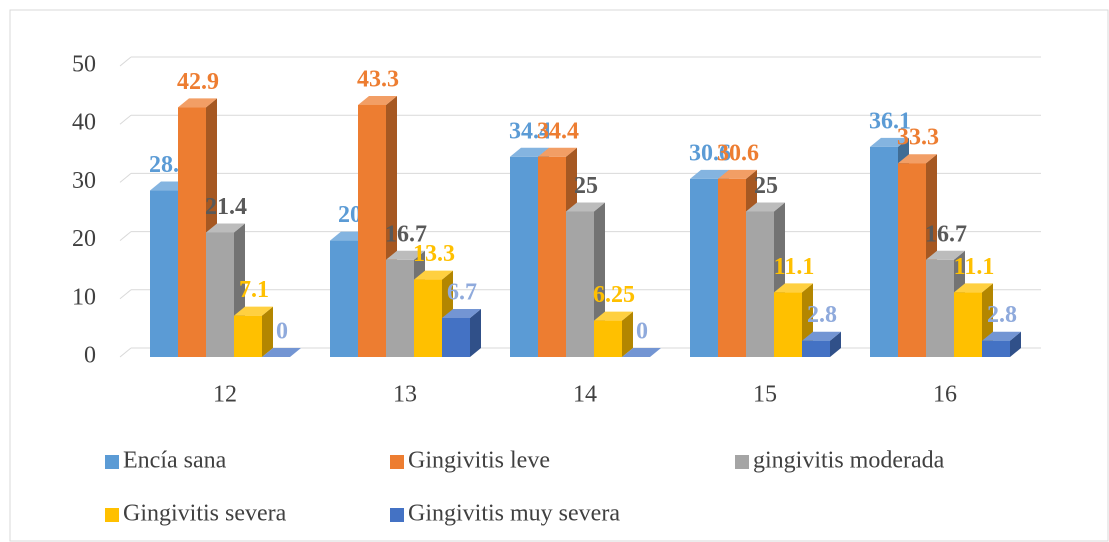 The image size is (1109, 542). What do you see at coordinates (226, 207) in the screenshot?
I see `value-label: 21.4` at bounding box center [226, 207].